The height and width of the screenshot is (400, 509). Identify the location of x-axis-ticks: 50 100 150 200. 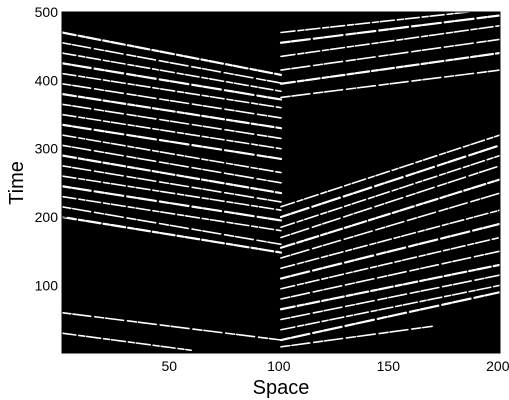
(335, 361).